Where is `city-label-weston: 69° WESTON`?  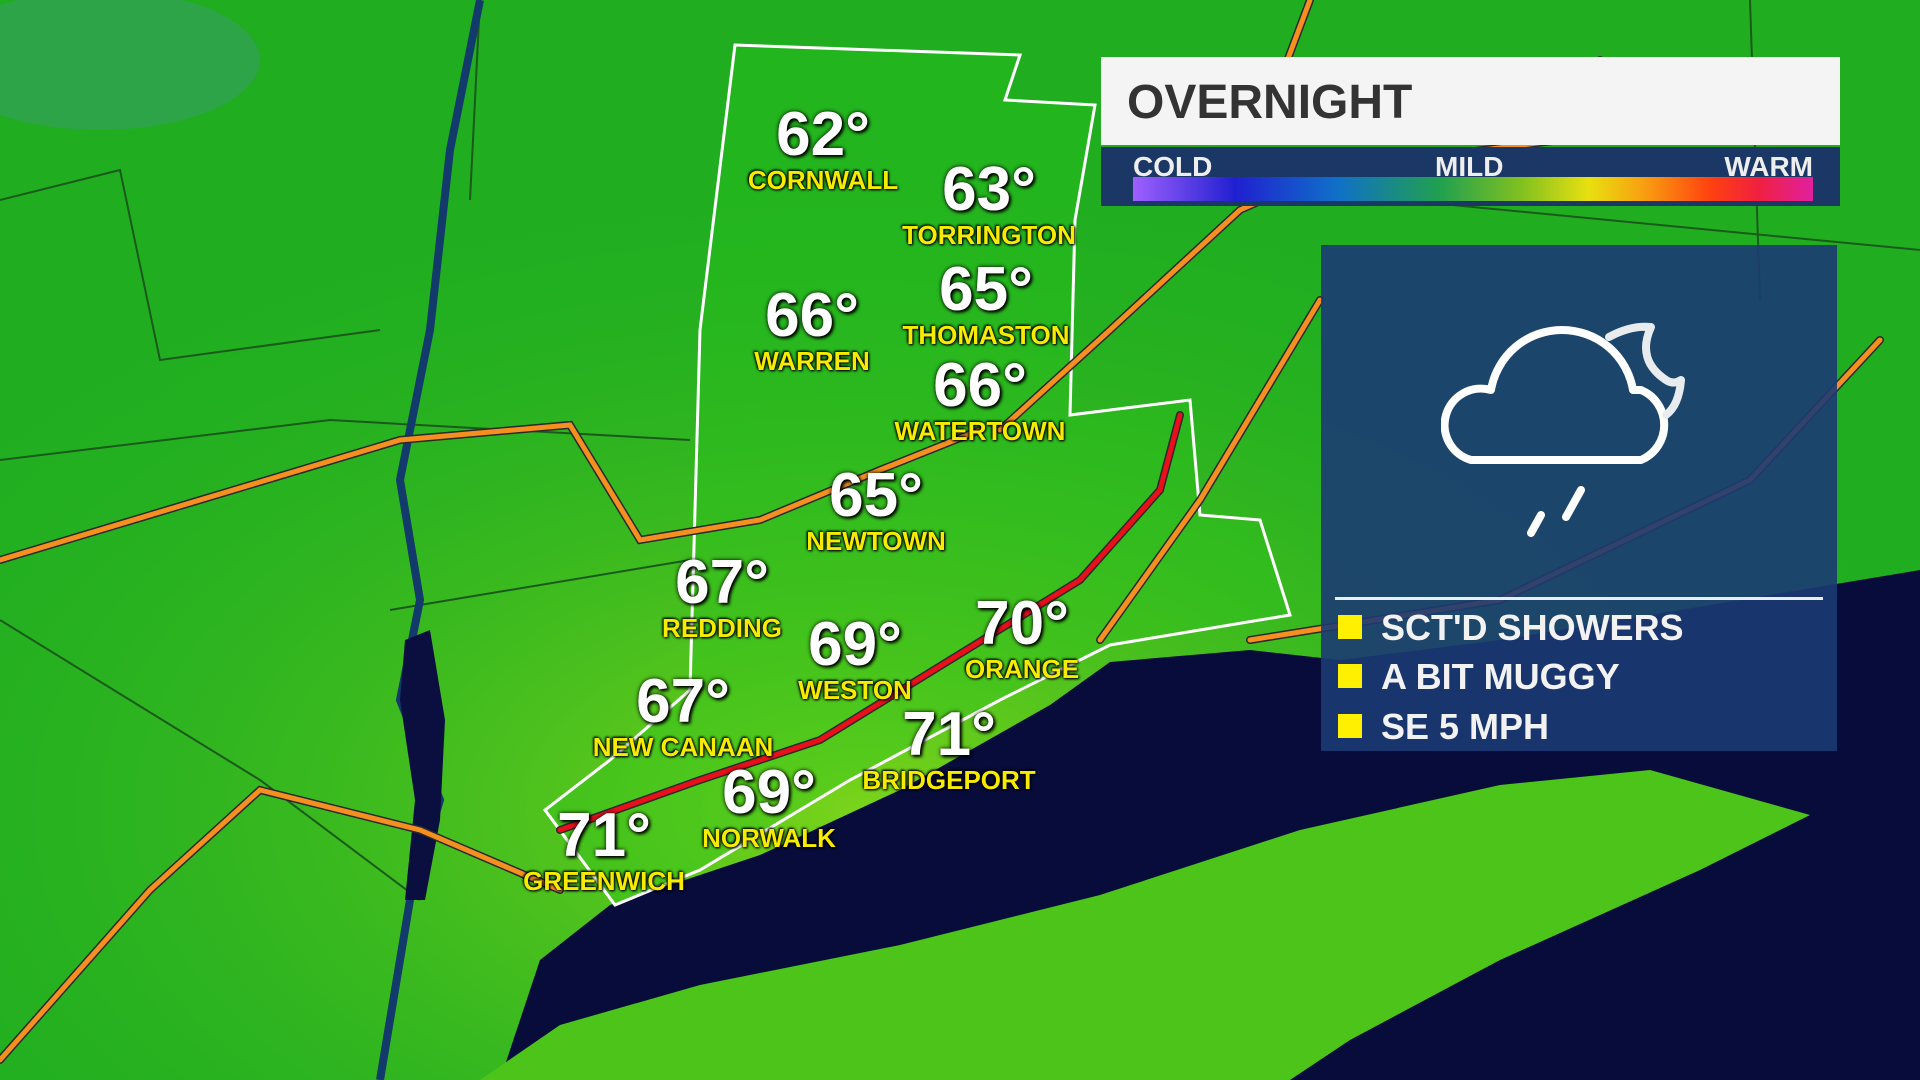
city-label-weston: 69° WESTON is located at coordinates (855, 657).